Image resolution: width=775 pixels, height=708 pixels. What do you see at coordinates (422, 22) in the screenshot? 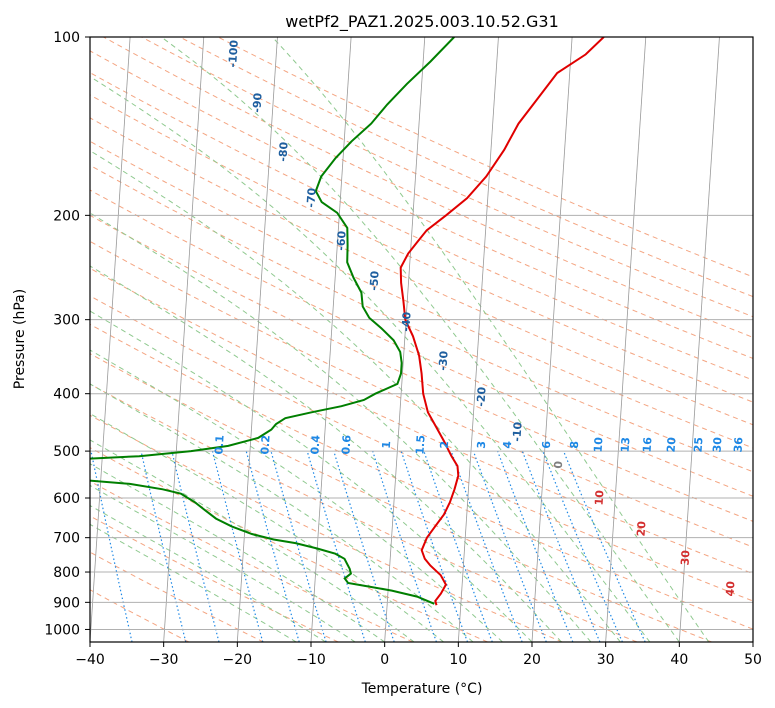
I see `chart-title: wetPf2_PAZ1.2025.003.10.52.G31` at bounding box center [422, 22].